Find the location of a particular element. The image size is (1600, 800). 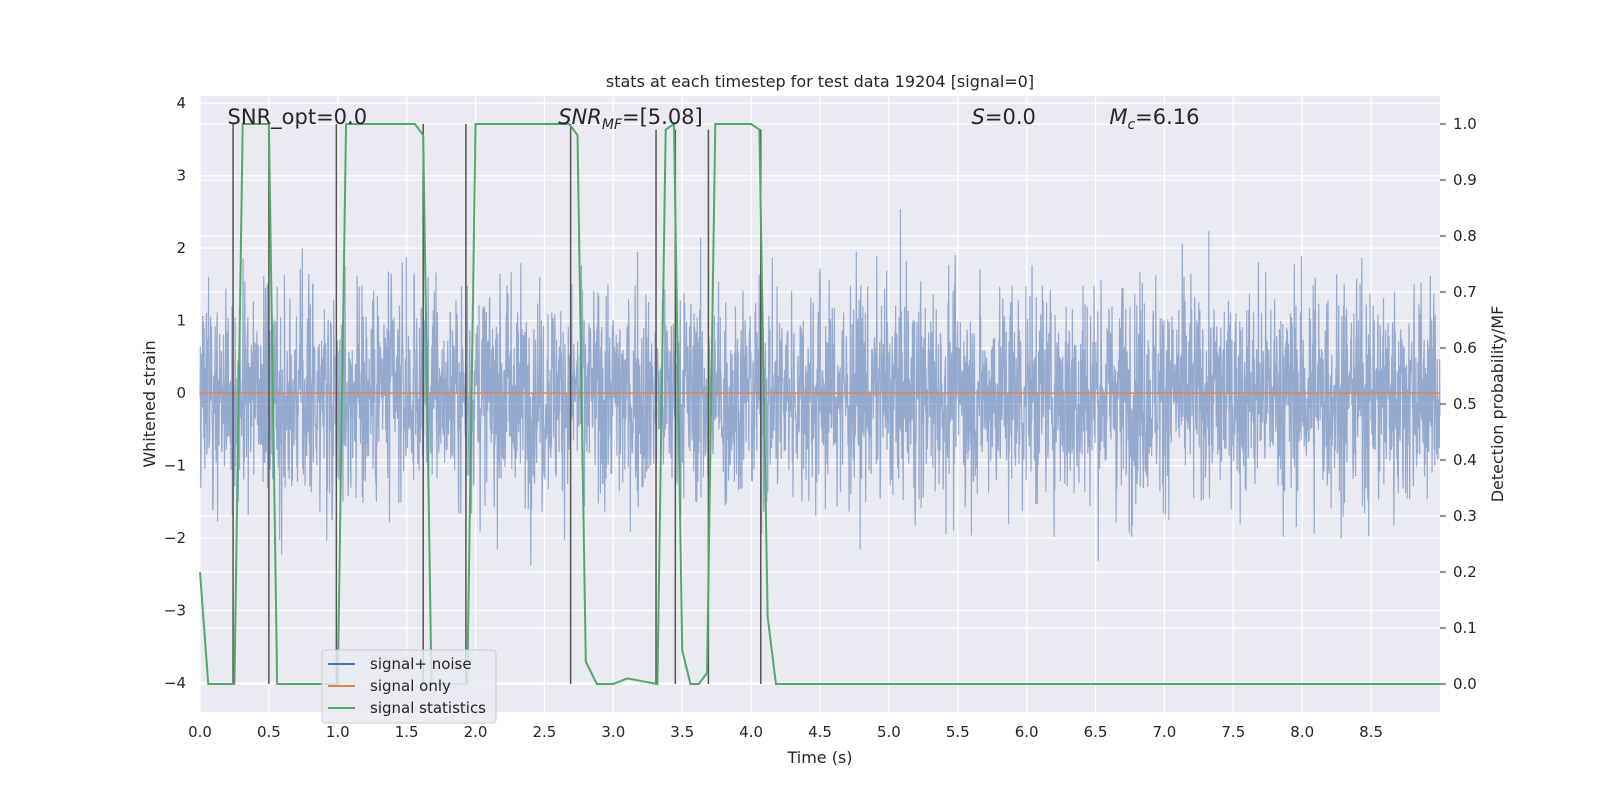

x-tick-label: 4.5 is located at coordinates (820, 732).